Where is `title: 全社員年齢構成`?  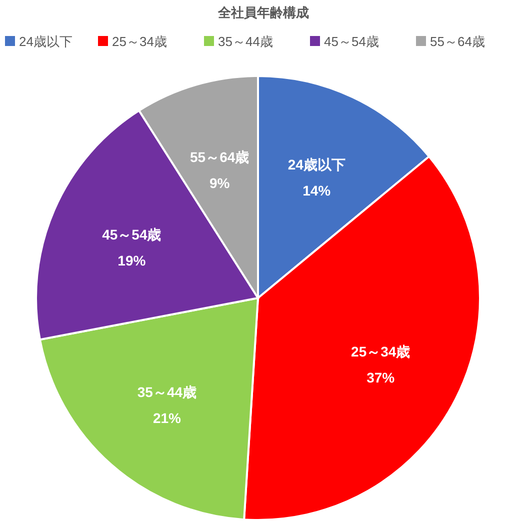 title: 全社員年齢構成 is located at coordinates (263, 12).